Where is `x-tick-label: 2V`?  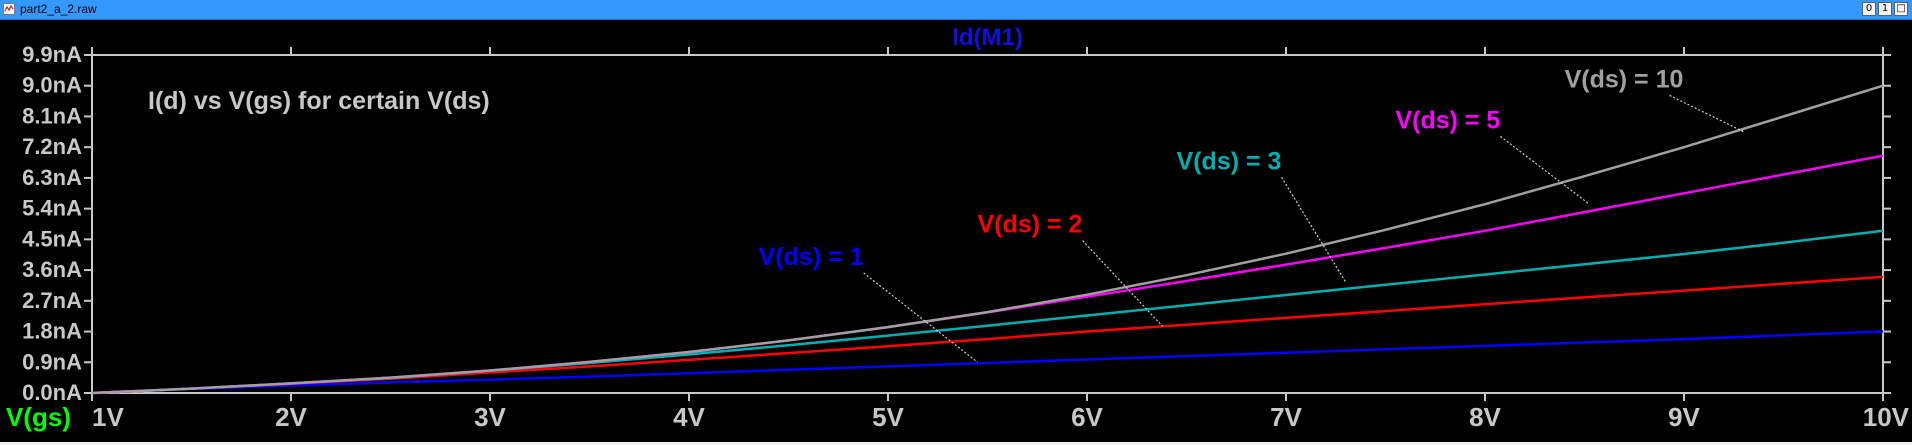 x-tick-label: 2V is located at coordinates (291, 417).